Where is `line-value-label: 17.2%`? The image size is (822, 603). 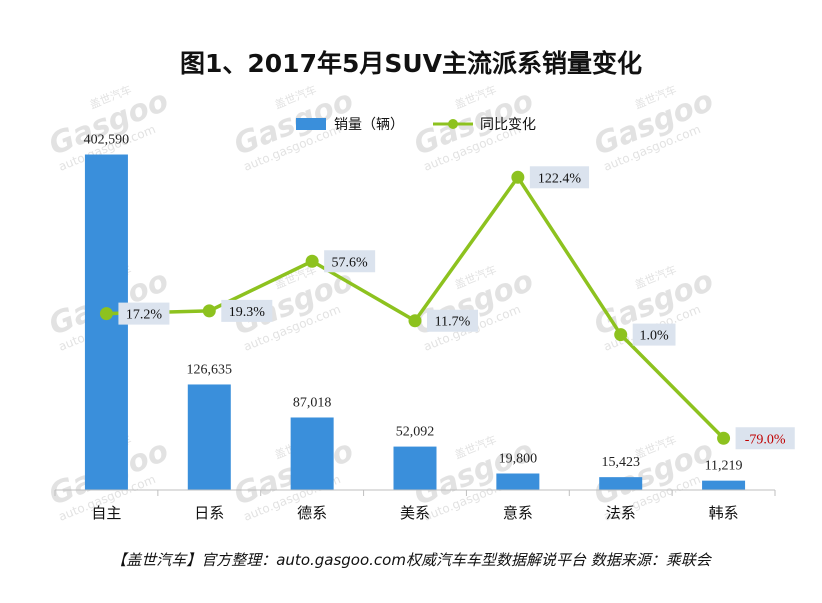 line-value-label: 17.2% is located at coordinates (144, 315).